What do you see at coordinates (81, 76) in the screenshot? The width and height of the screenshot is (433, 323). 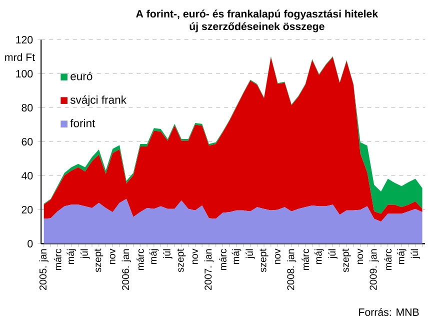 I see `legend-label: euró` at bounding box center [81, 76].